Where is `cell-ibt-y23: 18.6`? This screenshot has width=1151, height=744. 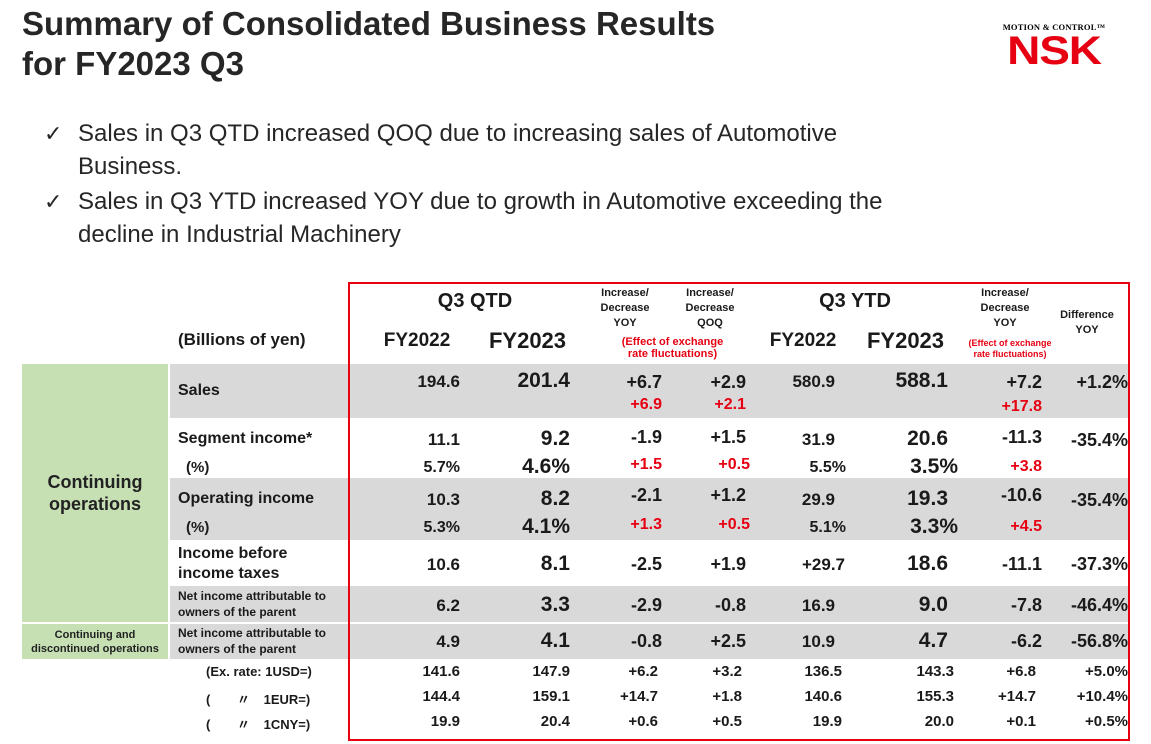 cell-ibt-y23: 18.6 is located at coordinates (927, 563).